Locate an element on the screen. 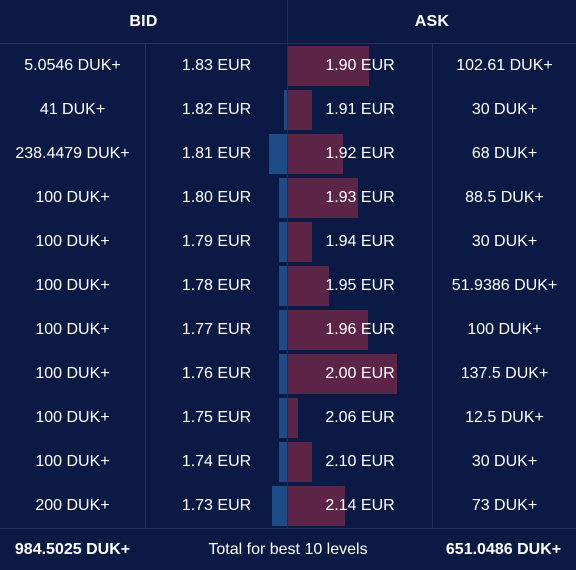  ask-quantity: 137.5 DUK+ is located at coordinates (504, 374).